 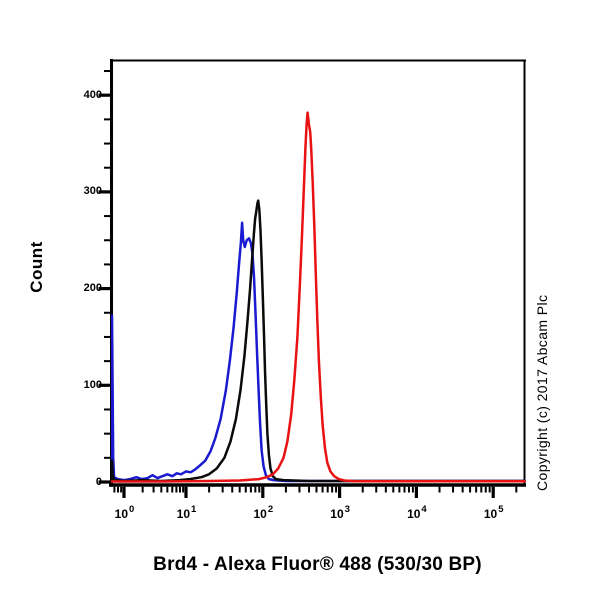 What do you see at coordinates (186, 512) in the screenshot?
I see `x-tick-label: 10¹` at bounding box center [186, 512].